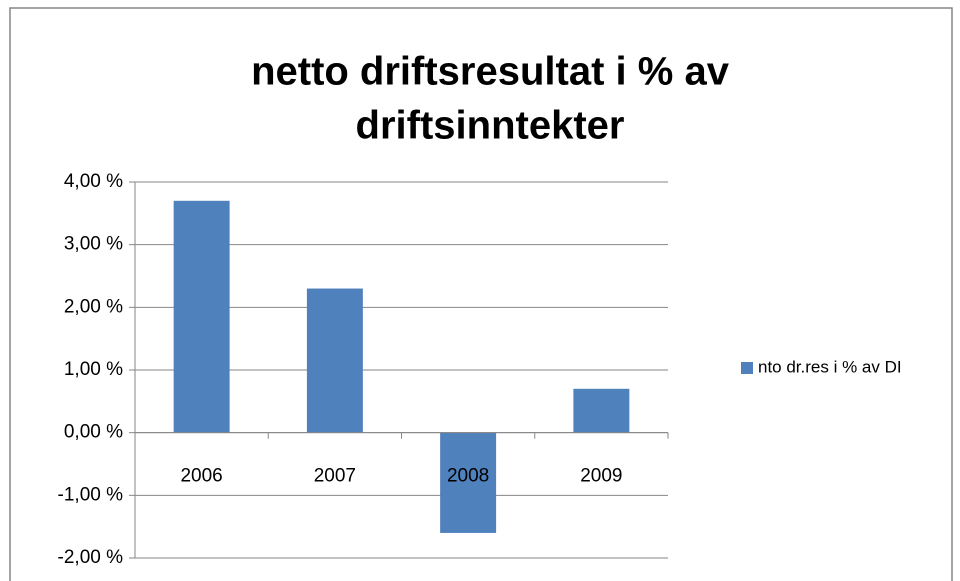 The width and height of the screenshot is (960, 581). What do you see at coordinates (93, 306) in the screenshot?
I see `y-tick-label: 2,00 %` at bounding box center [93, 306].